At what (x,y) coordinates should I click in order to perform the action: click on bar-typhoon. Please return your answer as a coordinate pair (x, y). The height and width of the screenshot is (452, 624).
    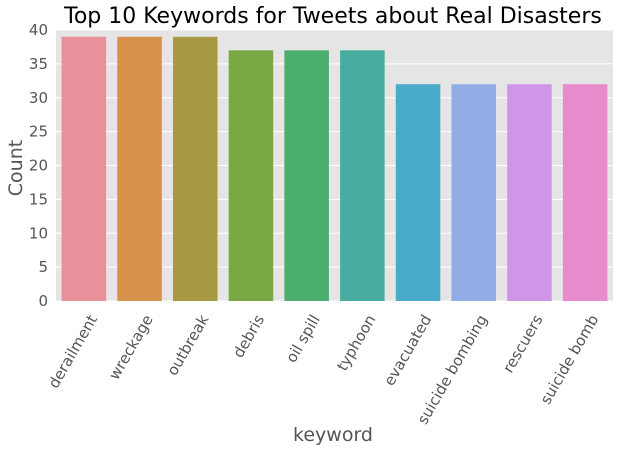
    Looking at the image, I should click on (362, 176).